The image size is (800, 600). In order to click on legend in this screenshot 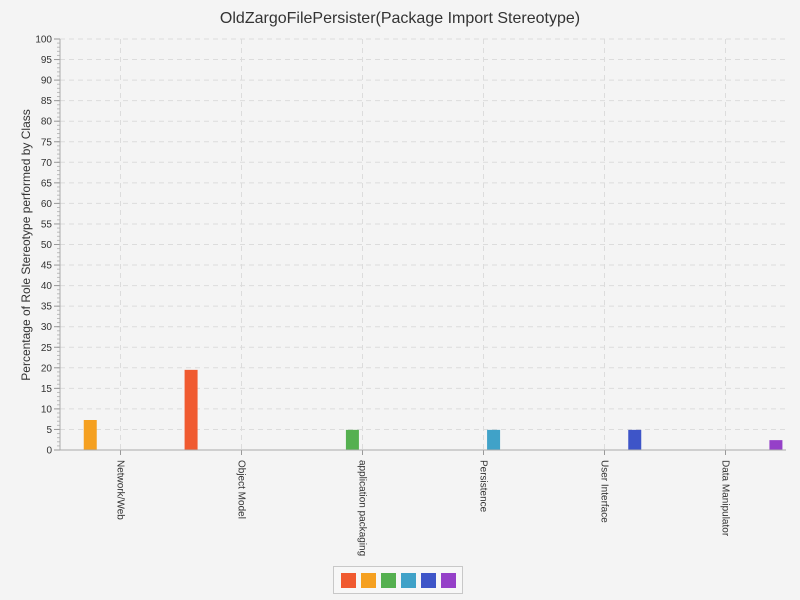, I will do `click(398, 580)`.